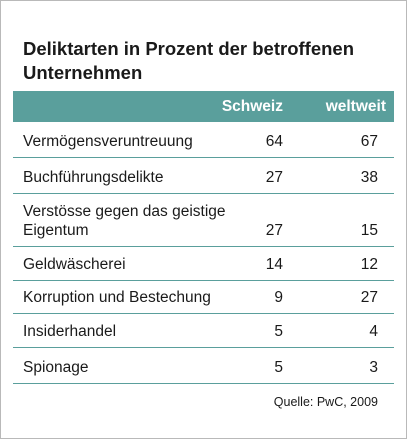 This screenshot has width=407, height=439. Describe the element at coordinates (373, 331) in the screenshot. I see `cell-weltweit: 4` at that location.